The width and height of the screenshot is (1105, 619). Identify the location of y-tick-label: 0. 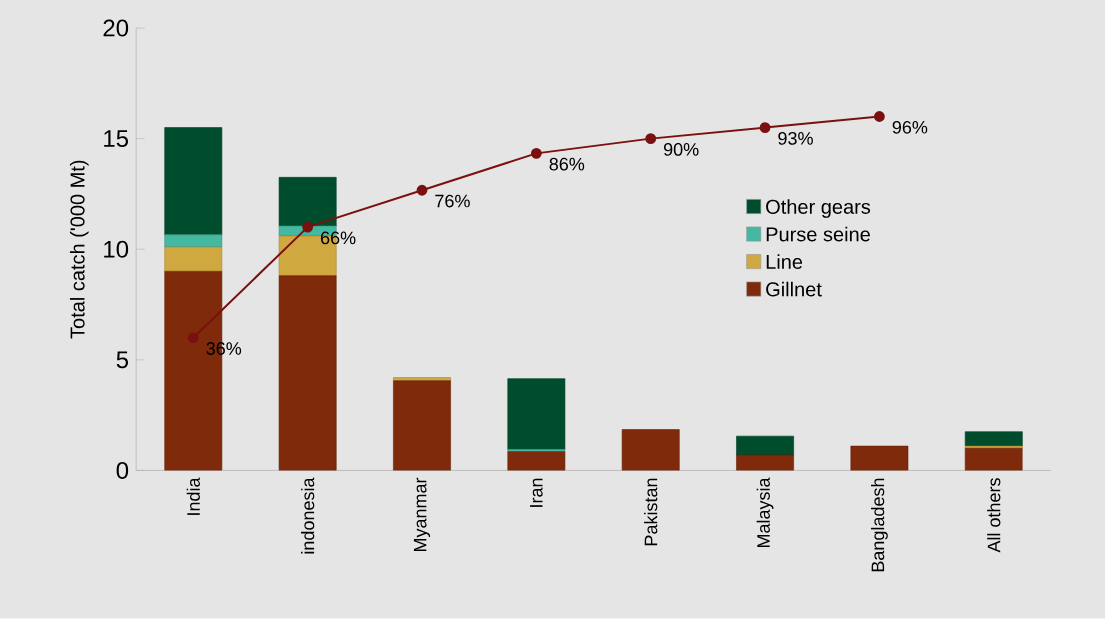
(122, 471).